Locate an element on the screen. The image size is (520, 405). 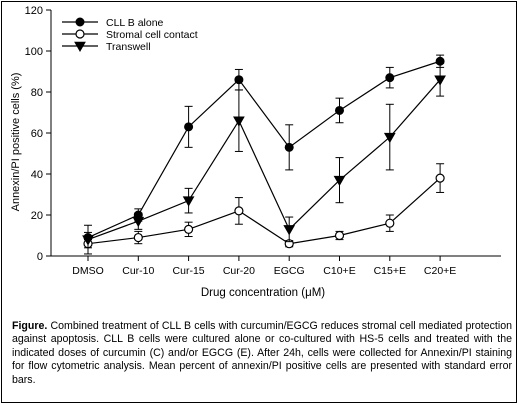
legend-entry-1: Stromal cell contact is located at coordinates (130, 35).